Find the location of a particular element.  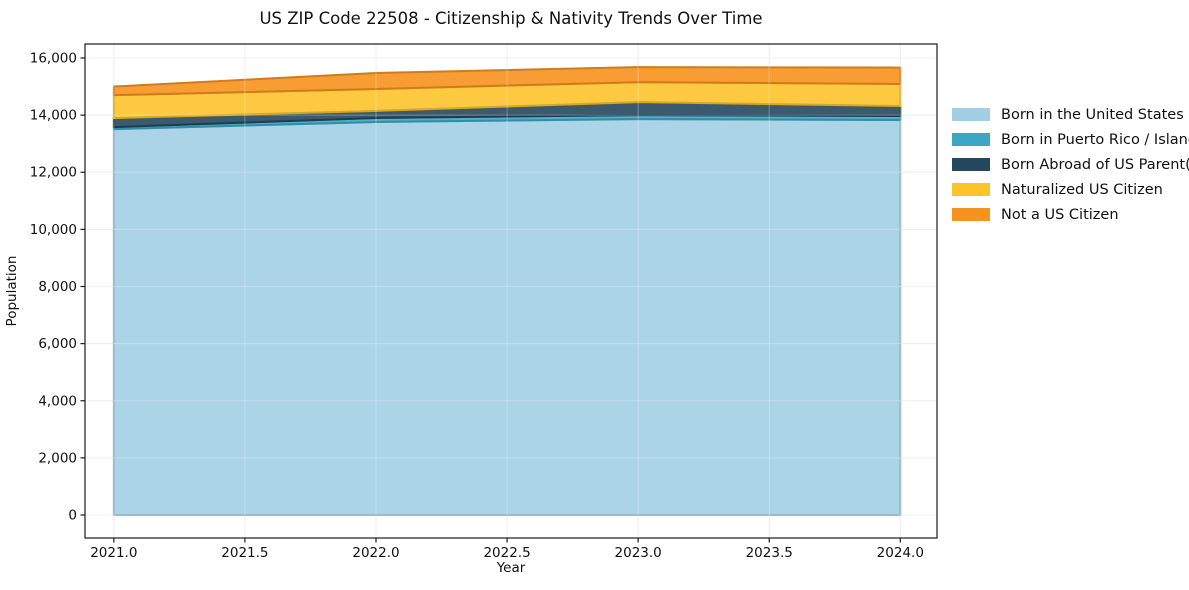

x-tick-label: 2021.0 is located at coordinates (113, 553).